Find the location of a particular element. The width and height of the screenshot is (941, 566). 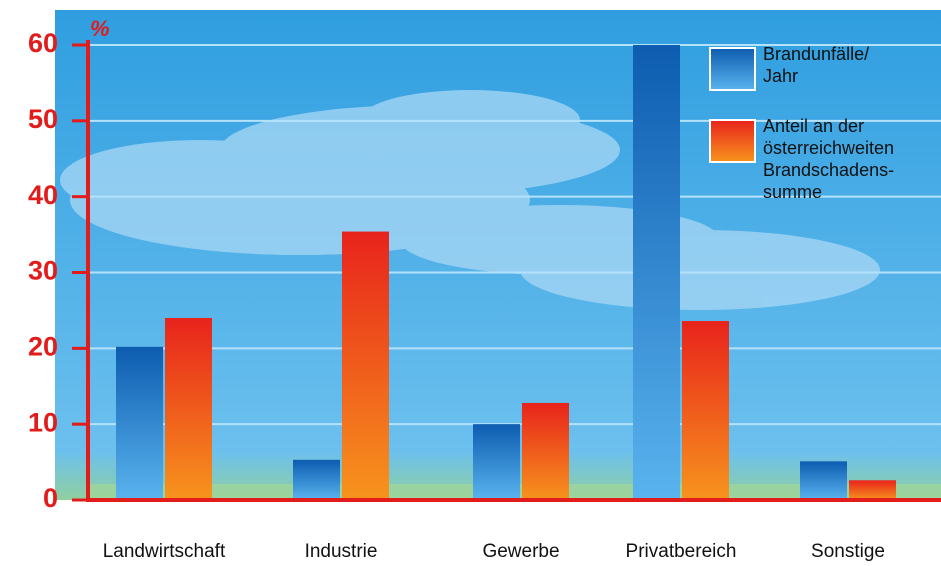

y-tick-label: 50 is located at coordinates (43, 119).